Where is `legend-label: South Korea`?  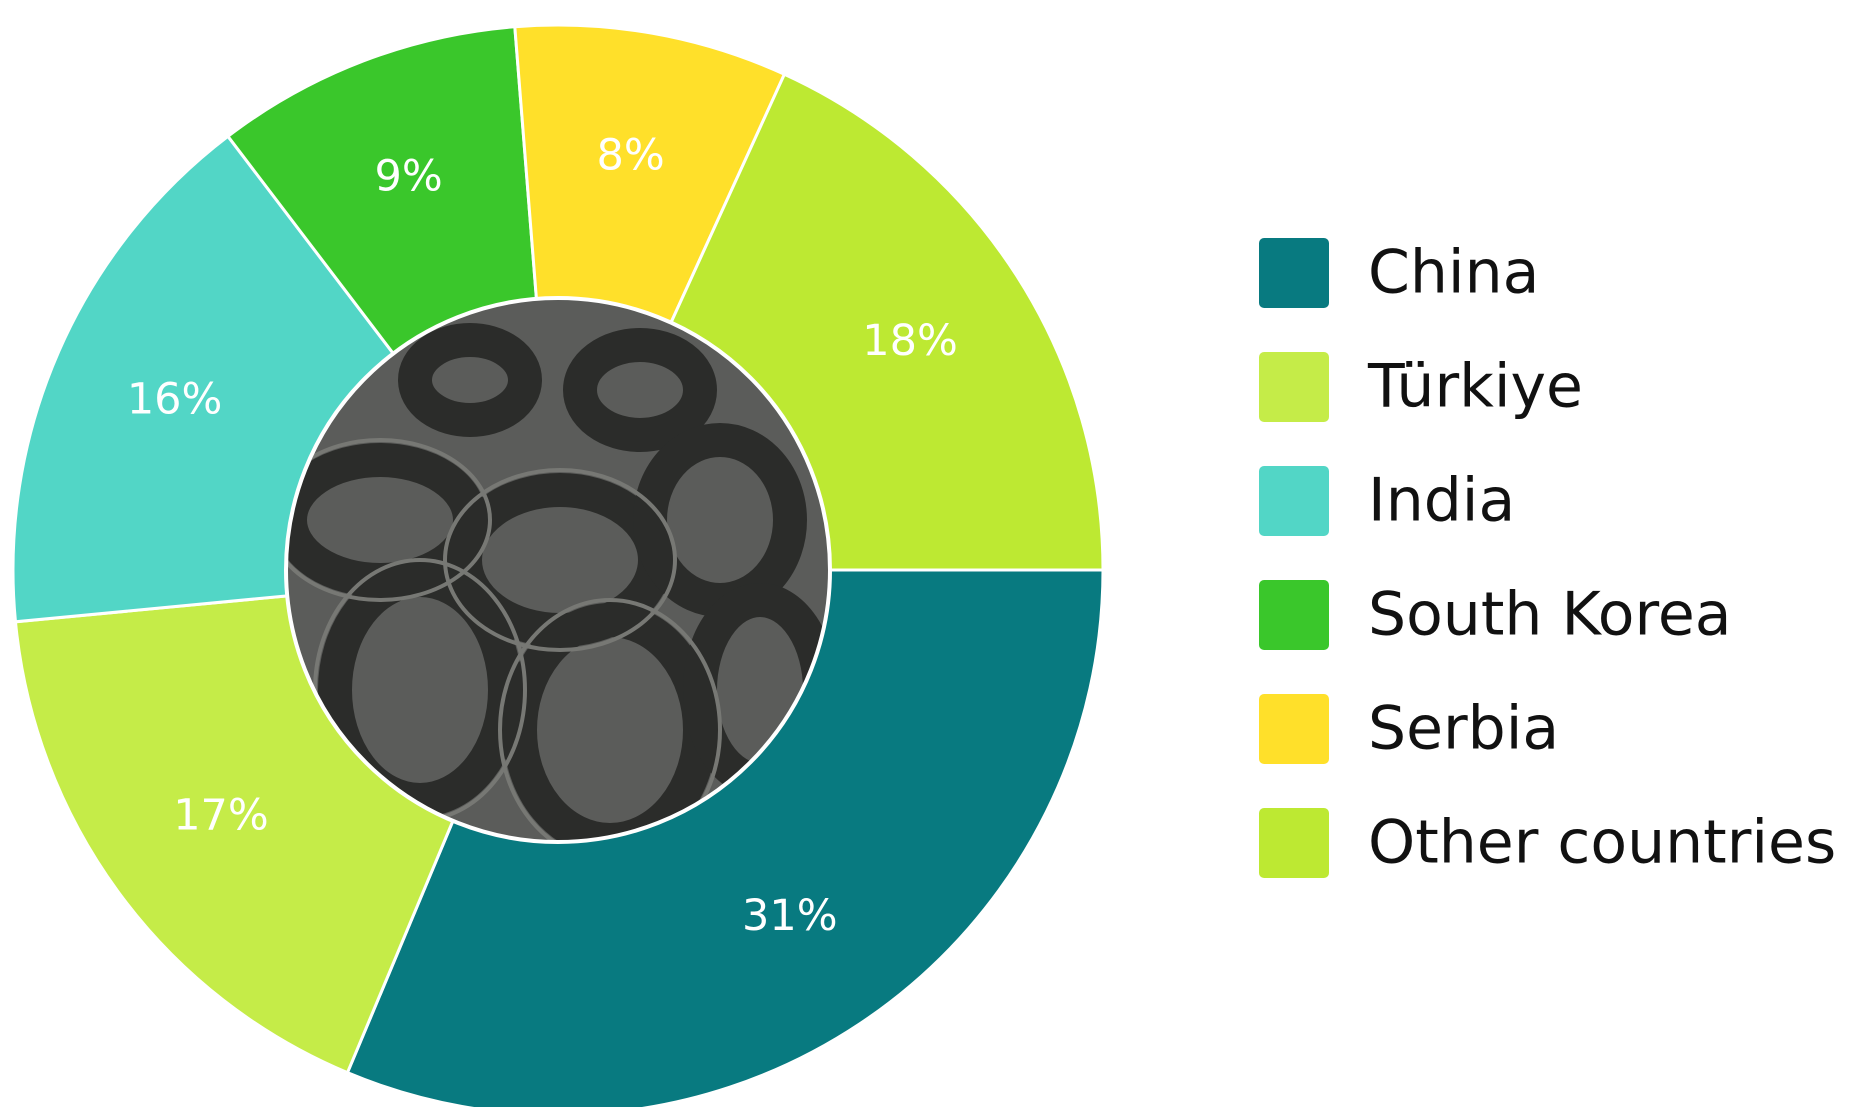
legend-label: South Korea is located at coordinates (1550, 615).